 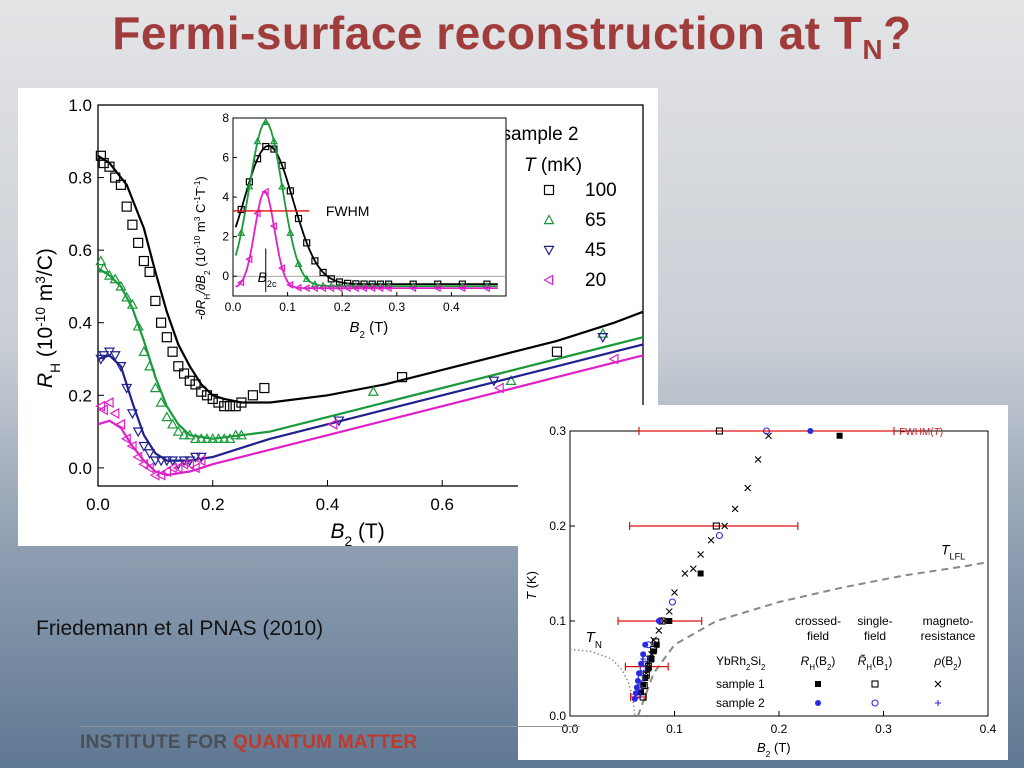 I want to click on legend-marker-45mk, so click(x=549, y=250).